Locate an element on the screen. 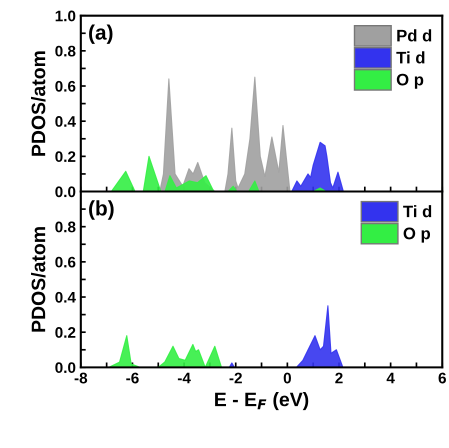 Image resolution: width=449 pixels, height=448 pixels. x-tick-label: -4 is located at coordinates (184, 378).